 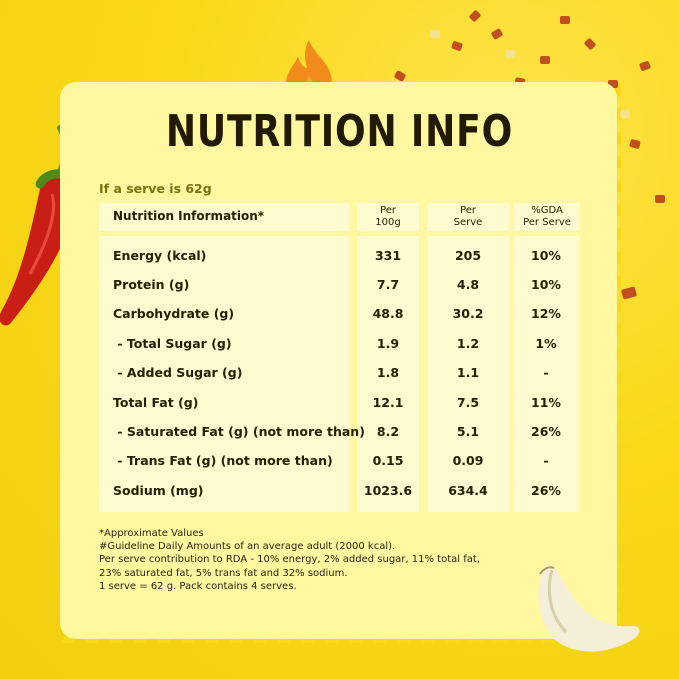 I want to click on row-per100: 48.8, so click(x=388, y=313).